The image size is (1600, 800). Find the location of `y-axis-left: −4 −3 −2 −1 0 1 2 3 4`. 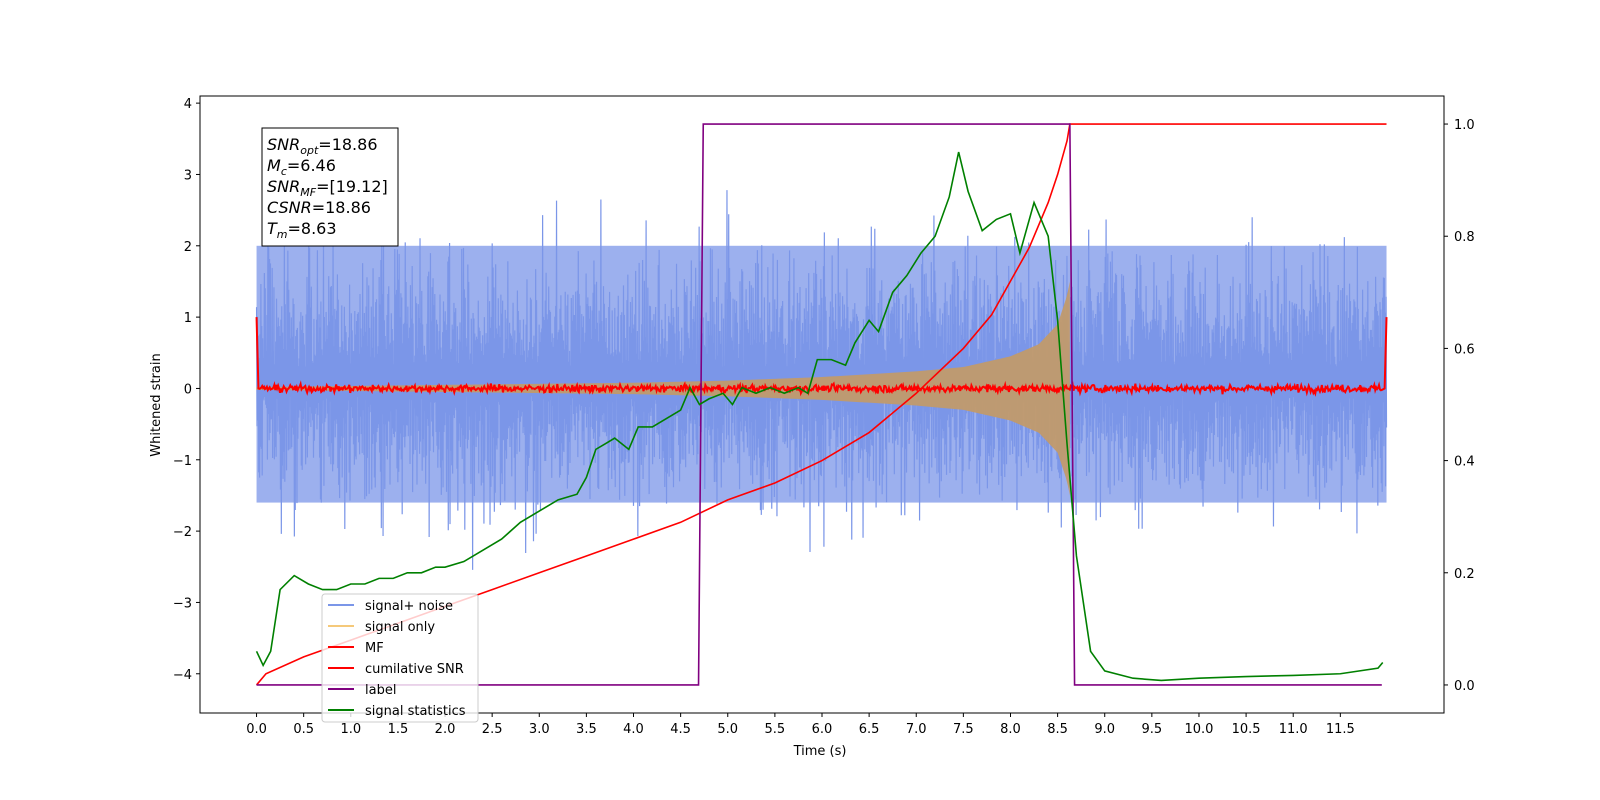

y-axis-left: −4 −3 −2 −1 0 1 2 3 4 is located at coordinates (186, 390).